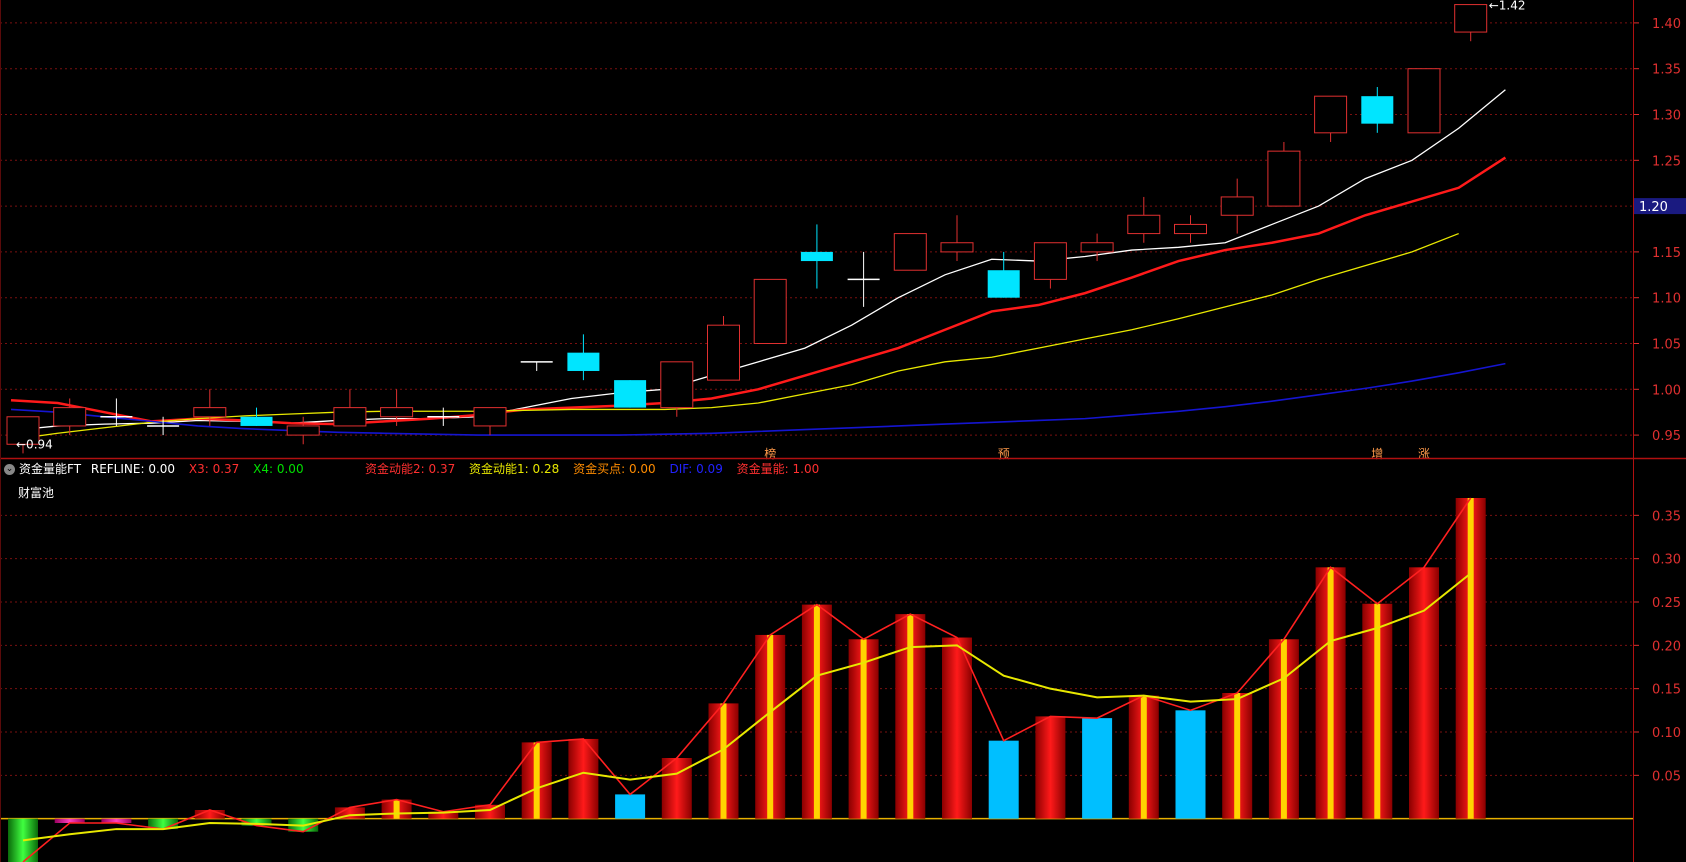 The image size is (1686, 862). I want to click on chevron-down-icon: ⌄, so click(9, 469).